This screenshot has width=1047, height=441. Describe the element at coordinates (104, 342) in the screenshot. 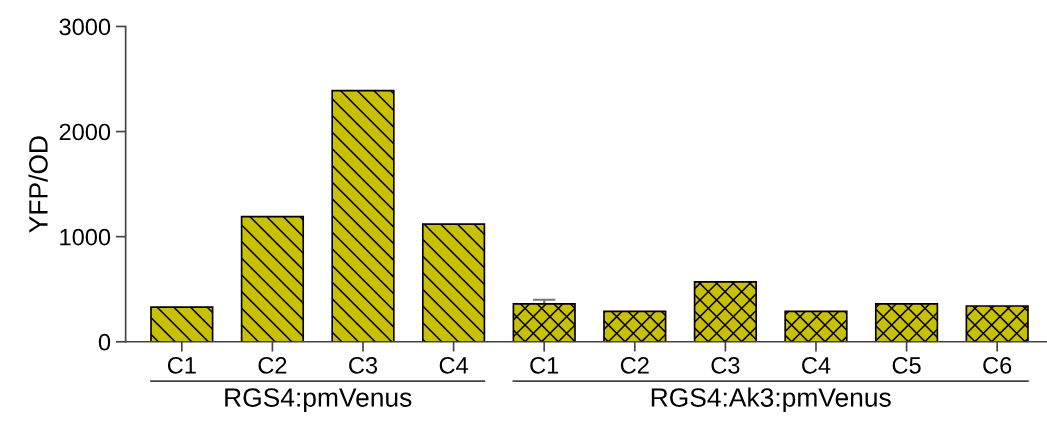

I see `y-tick-label: 0` at that location.